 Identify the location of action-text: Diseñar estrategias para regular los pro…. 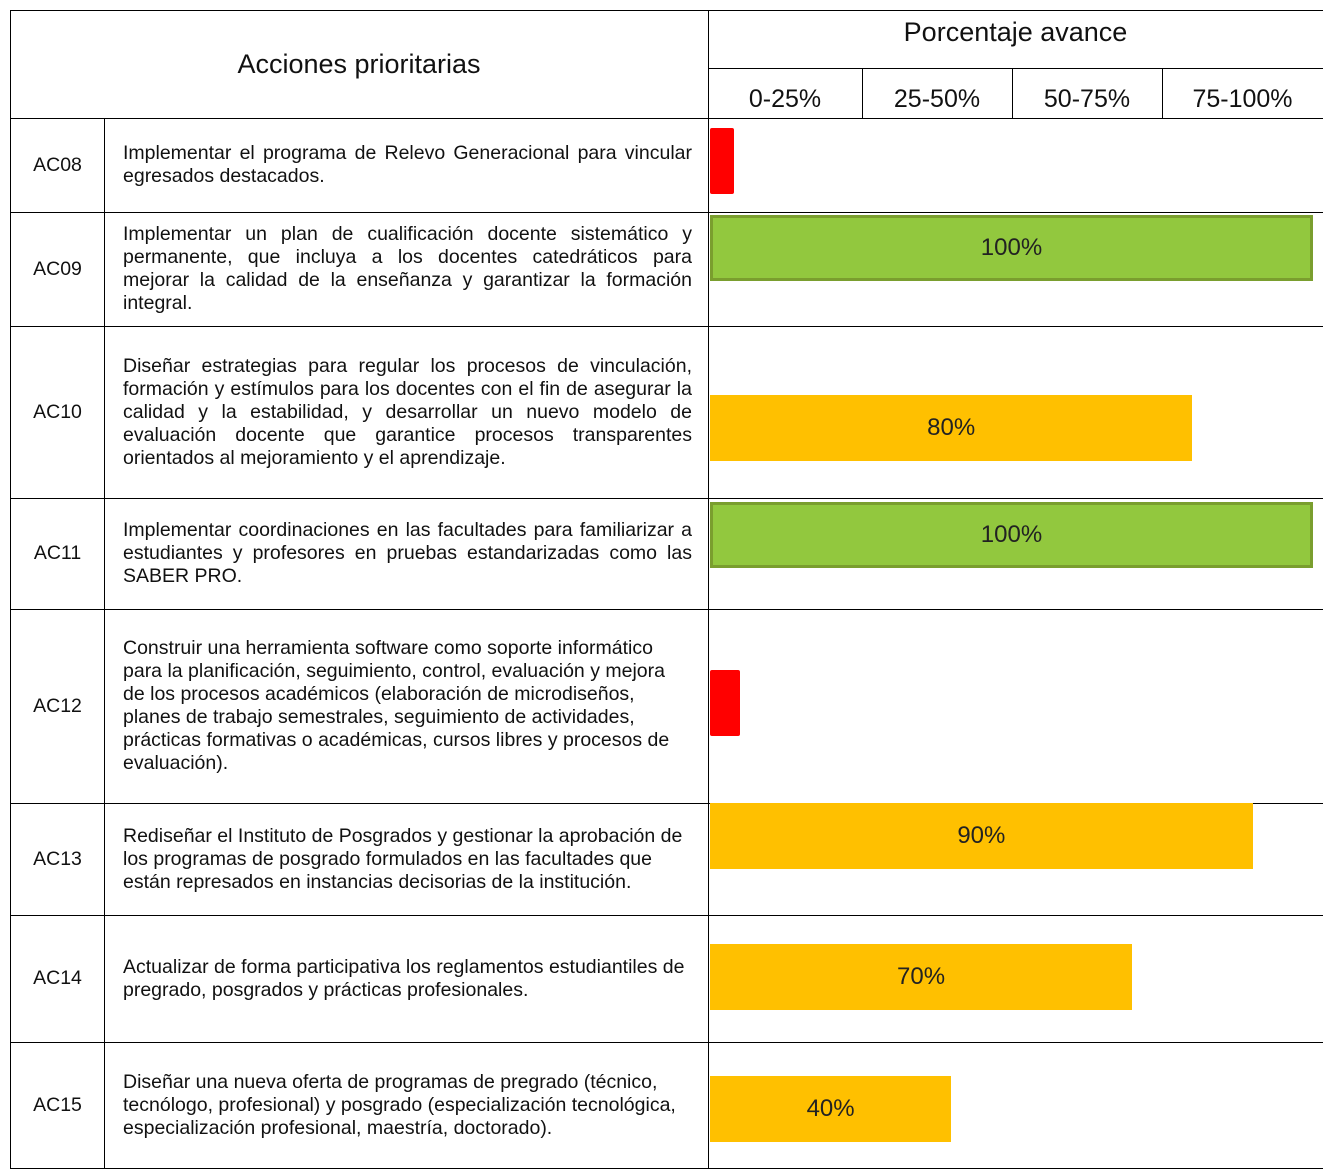
(406, 412).